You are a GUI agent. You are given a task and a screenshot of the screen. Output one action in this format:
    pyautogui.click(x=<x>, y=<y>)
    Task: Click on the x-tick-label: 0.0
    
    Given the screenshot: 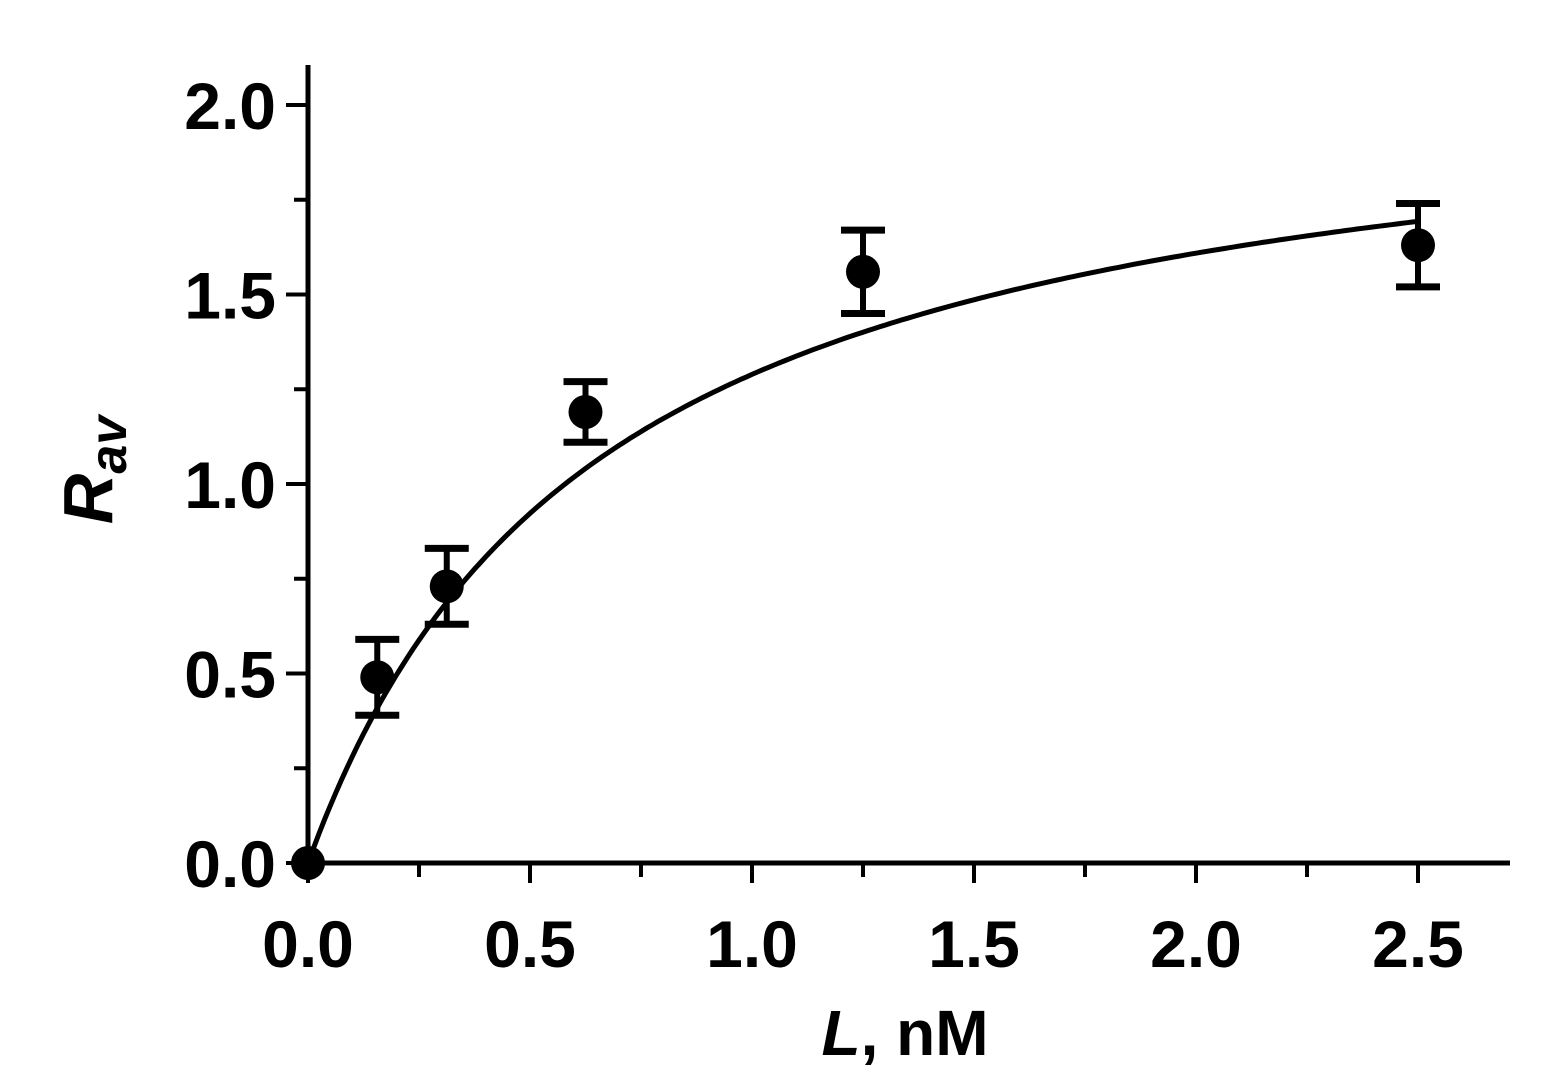 What is the action you would take?
    pyautogui.click(x=308, y=944)
    